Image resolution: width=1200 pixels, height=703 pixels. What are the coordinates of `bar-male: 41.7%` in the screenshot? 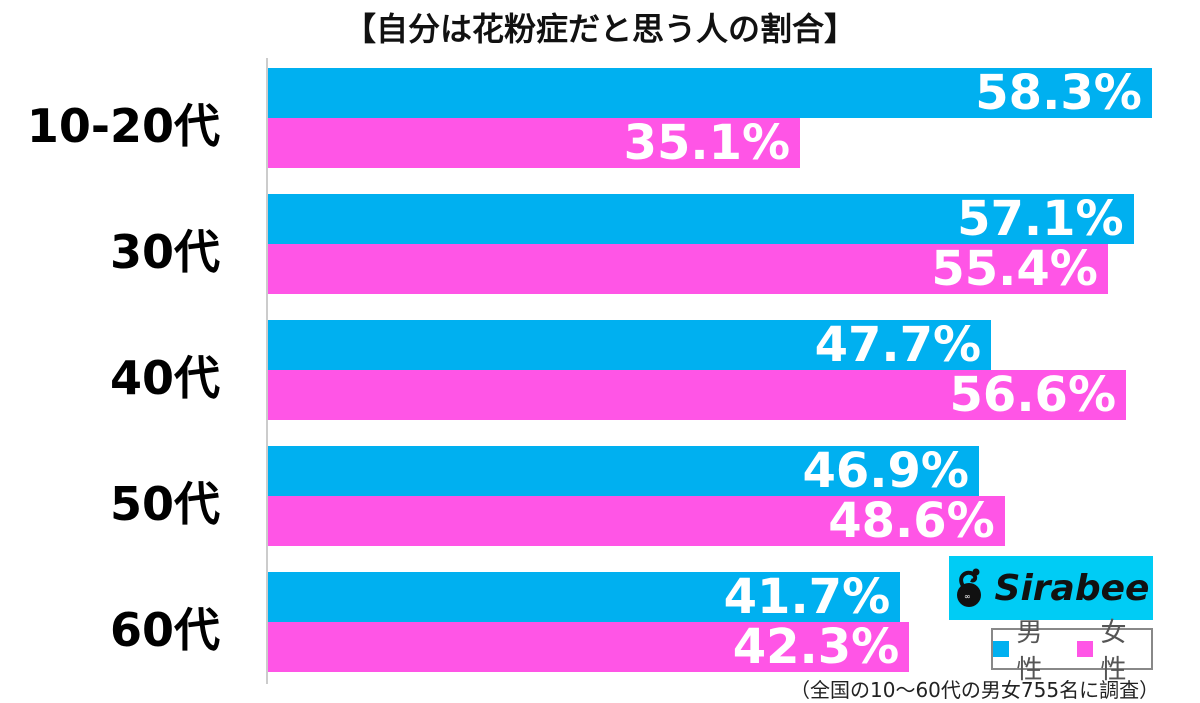 It's located at (584, 597).